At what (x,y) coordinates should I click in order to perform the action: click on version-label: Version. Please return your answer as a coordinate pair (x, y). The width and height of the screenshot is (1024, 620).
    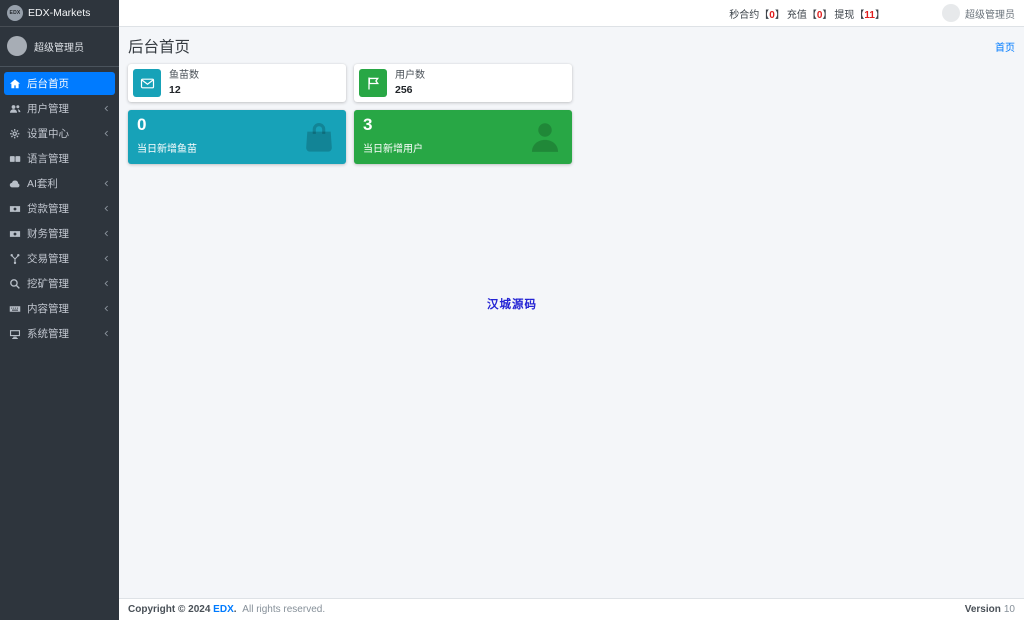
    Looking at the image, I should click on (982, 609).